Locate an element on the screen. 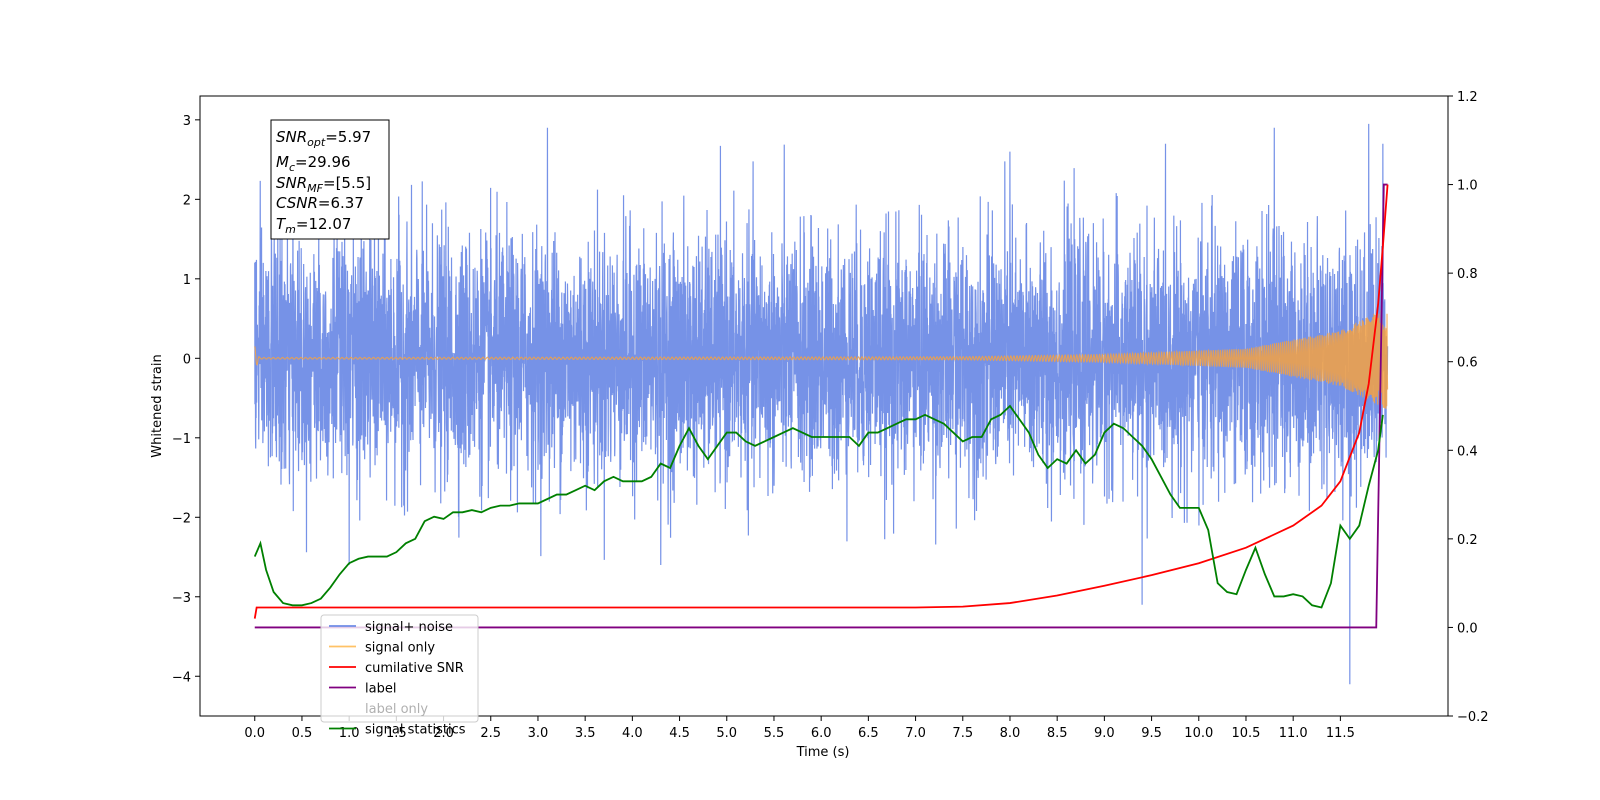  y2-tick-label-5: 0.2 is located at coordinates (1467, 540).